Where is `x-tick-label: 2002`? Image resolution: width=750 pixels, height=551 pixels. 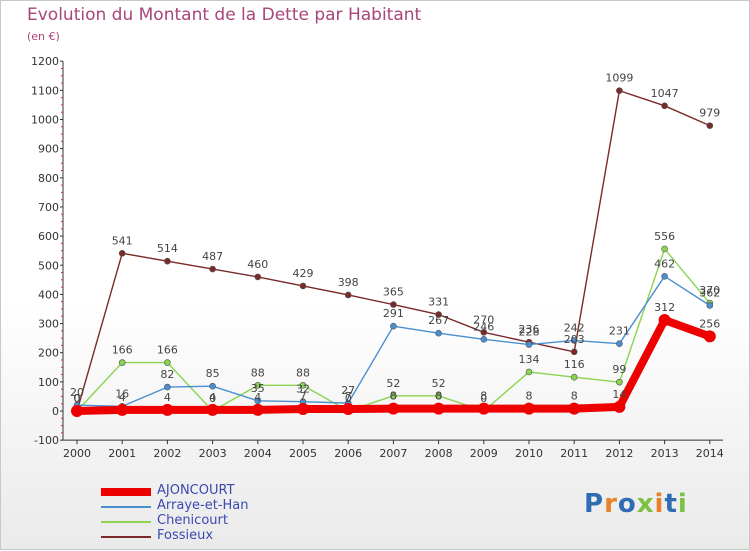 x-tick-label: 2002 is located at coordinates (167, 453).